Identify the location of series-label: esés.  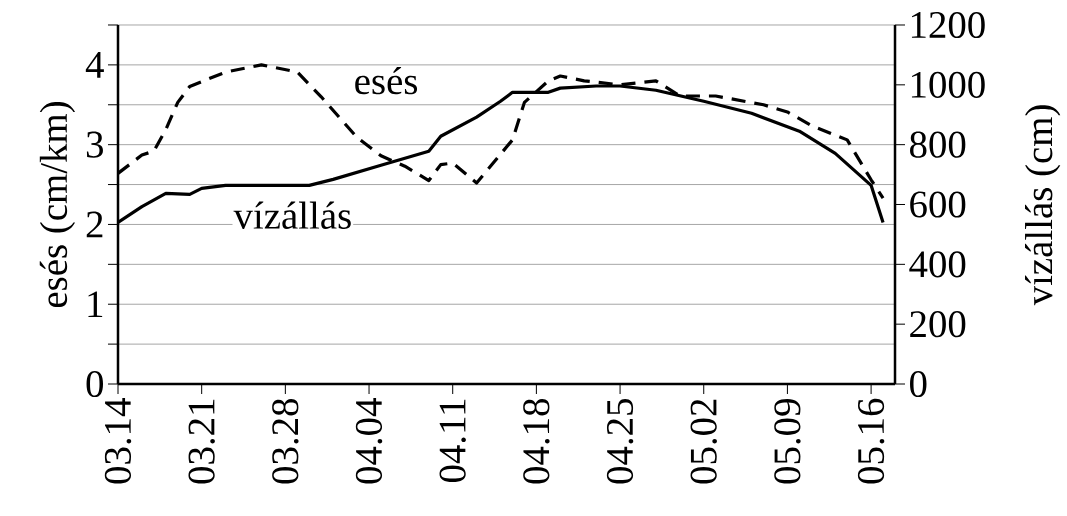
(386, 80).